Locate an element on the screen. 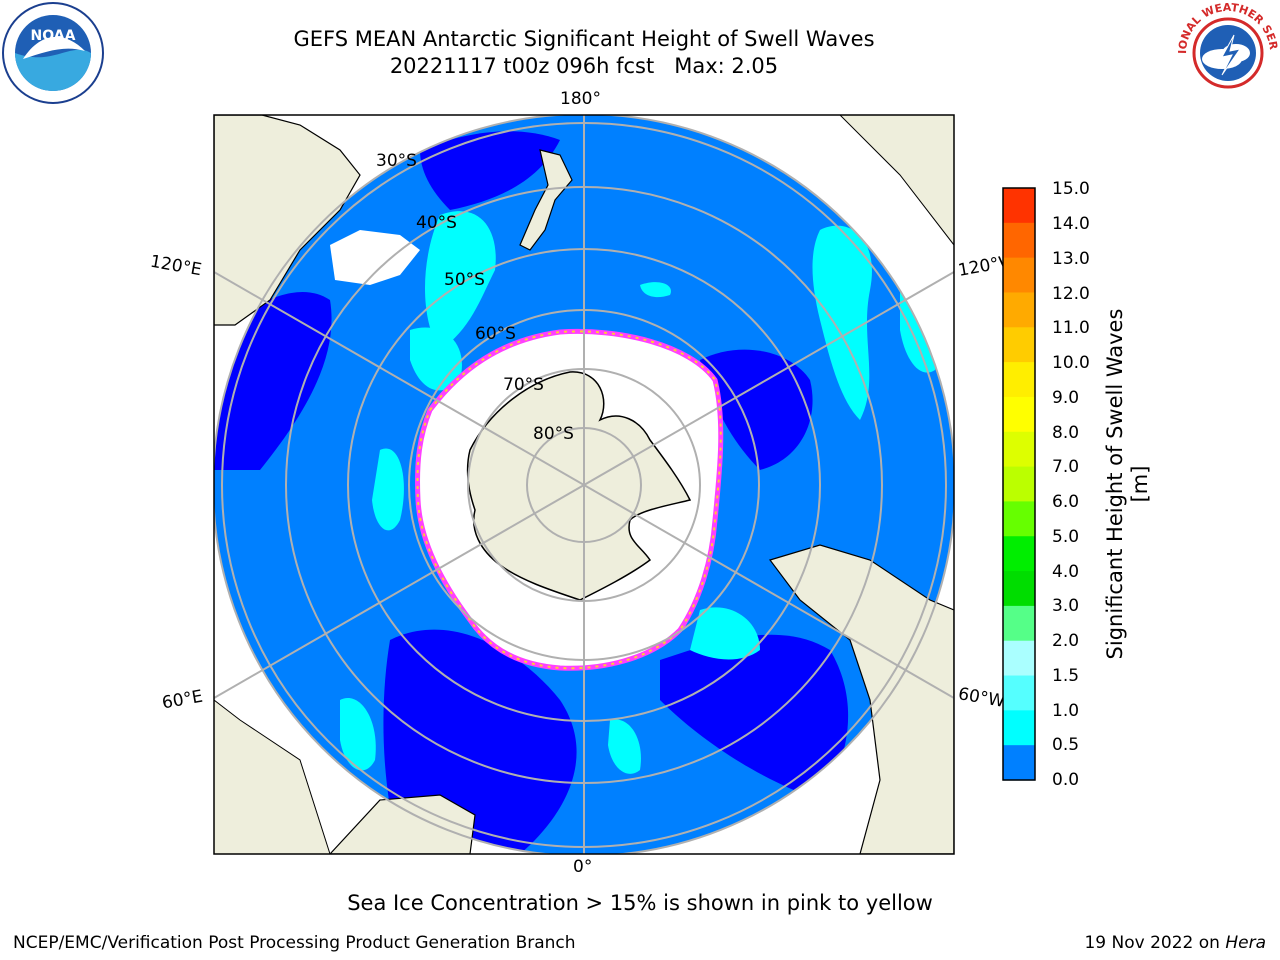  run-system: Hera is located at coordinates (1245, 943).